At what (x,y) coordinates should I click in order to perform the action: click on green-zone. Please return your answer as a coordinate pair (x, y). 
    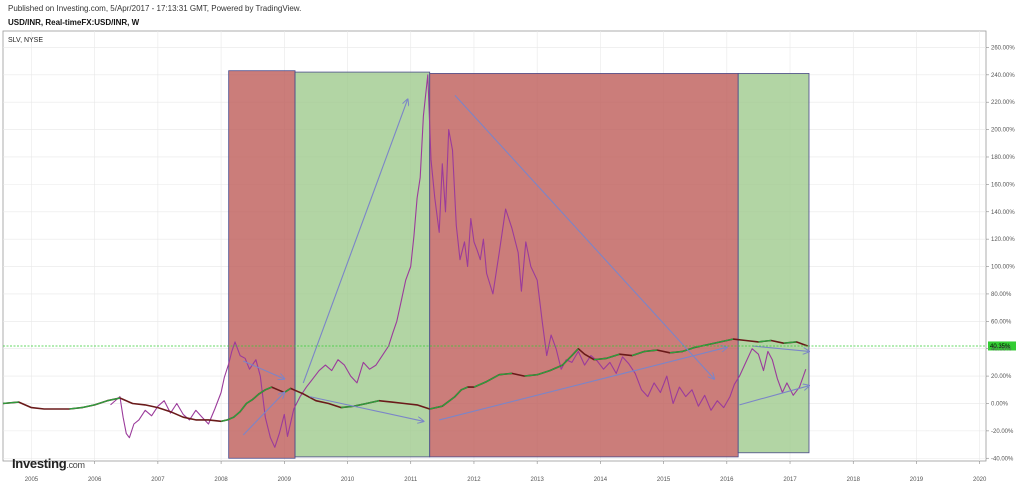
    Looking at the image, I should click on (362, 264).